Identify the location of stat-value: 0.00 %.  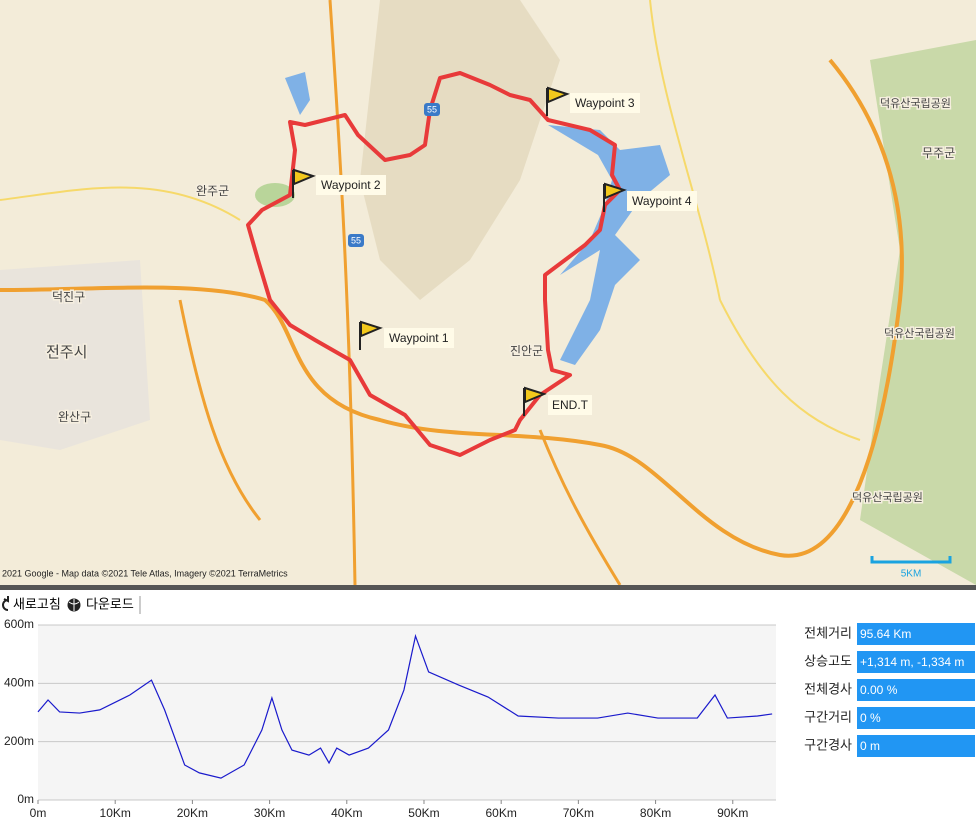
(879, 690).